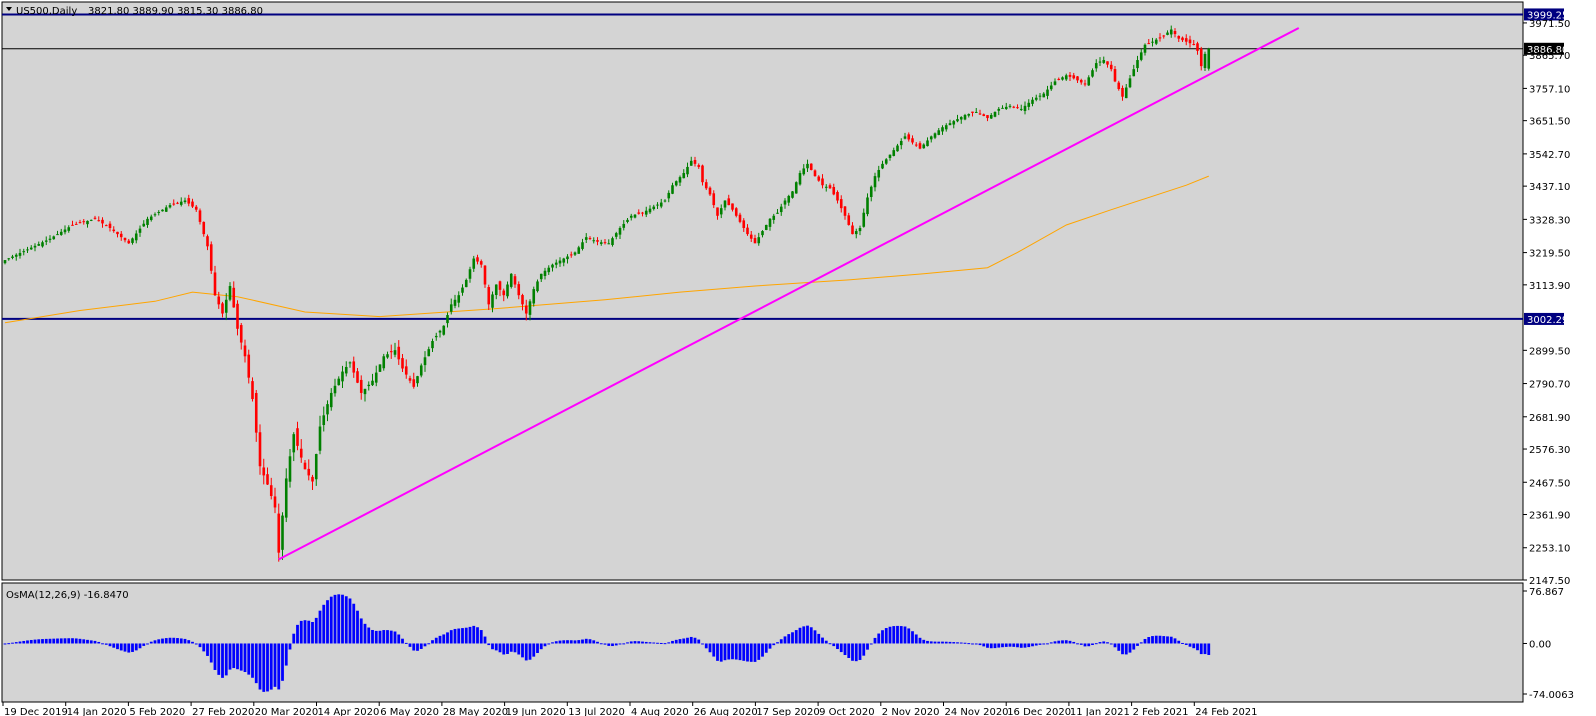 The width and height of the screenshot is (1596, 716). I want to click on date-label: 17 Sep 2020, so click(787, 711).